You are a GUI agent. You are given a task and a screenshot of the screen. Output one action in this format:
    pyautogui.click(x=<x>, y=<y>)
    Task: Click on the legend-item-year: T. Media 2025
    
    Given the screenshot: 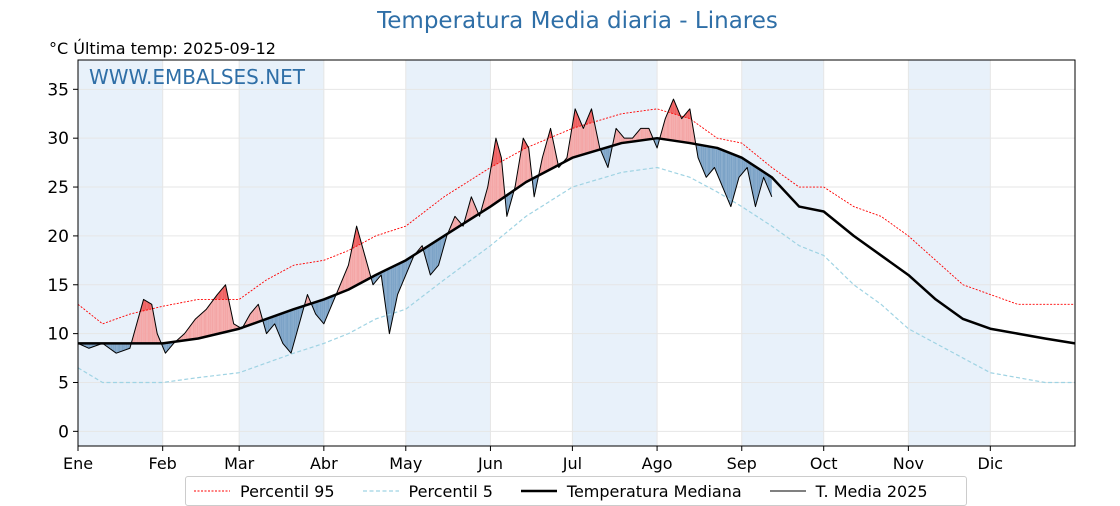 What is the action you would take?
    pyautogui.click(x=849, y=491)
    